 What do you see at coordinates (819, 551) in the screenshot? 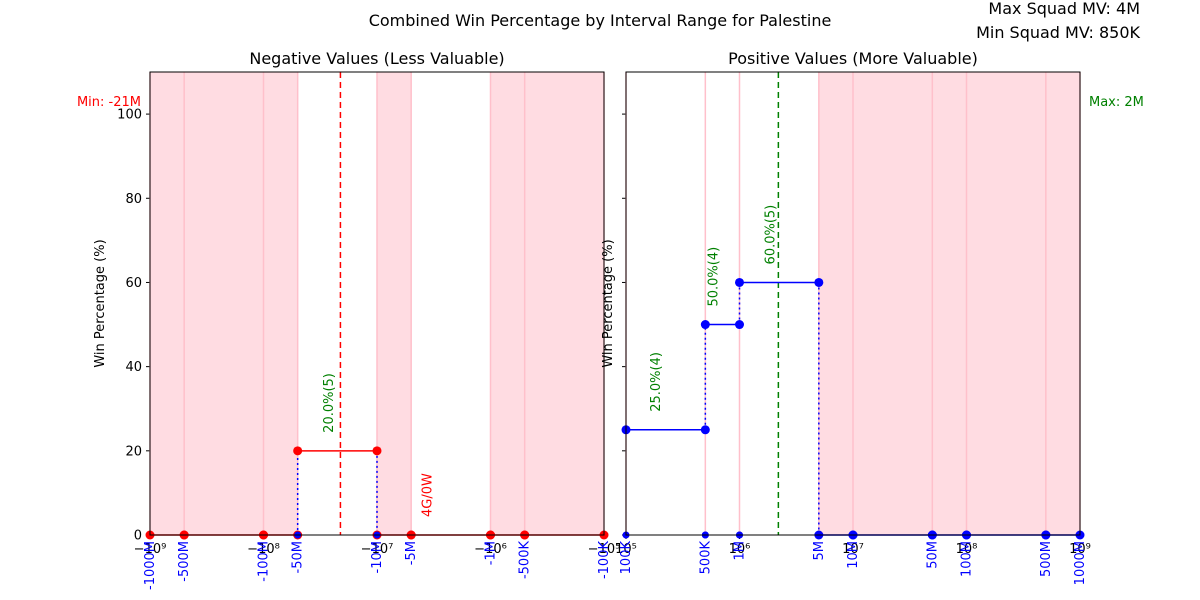
I see `interval-label-3: 5M` at bounding box center [819, 551].